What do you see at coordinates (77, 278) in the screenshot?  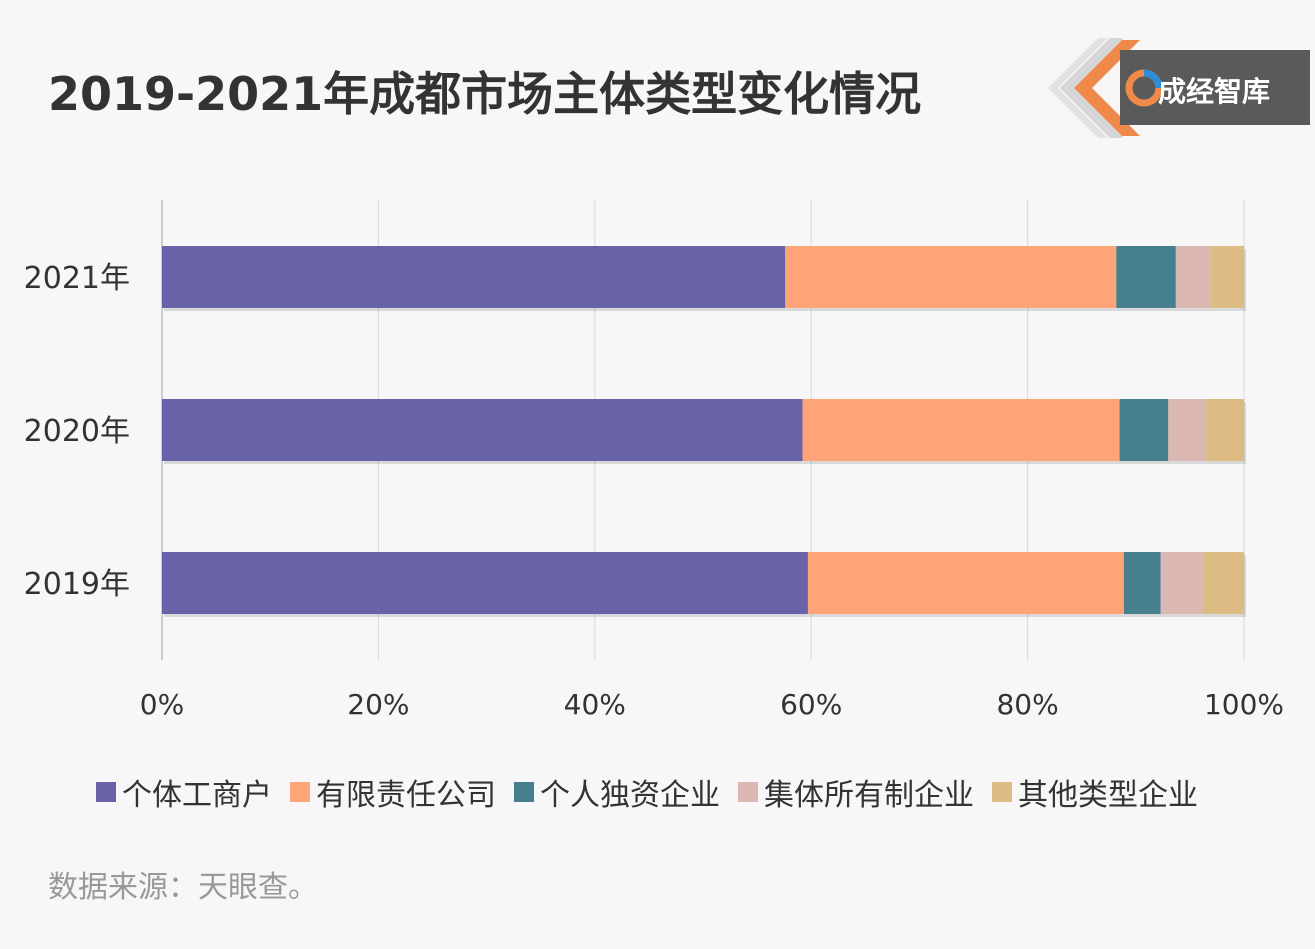 I see `y-category-label: 2021年` at bounding box center [77, 278].